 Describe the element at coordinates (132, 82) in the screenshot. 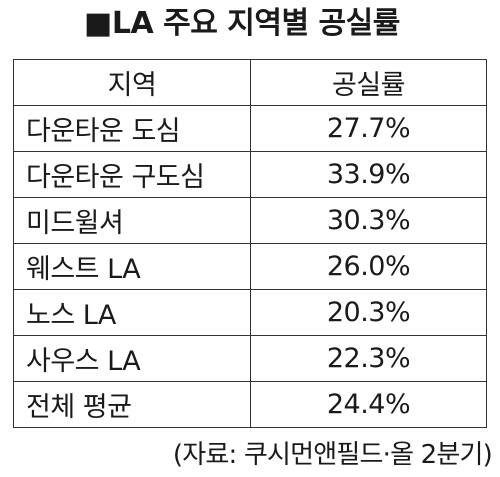

I see `column-header-region: 지역` at that location.